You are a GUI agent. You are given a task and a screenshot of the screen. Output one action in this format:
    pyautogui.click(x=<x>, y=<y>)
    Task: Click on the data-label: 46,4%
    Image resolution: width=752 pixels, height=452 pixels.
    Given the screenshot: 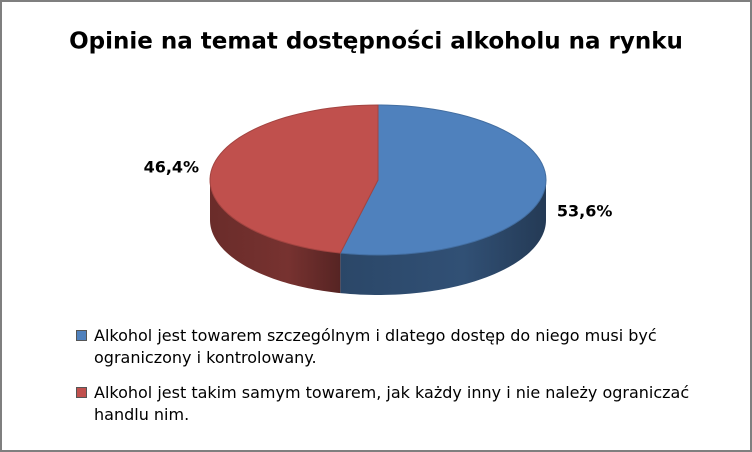 What is the action you would take?
    pyautogui.click(x=172, y=167)
    